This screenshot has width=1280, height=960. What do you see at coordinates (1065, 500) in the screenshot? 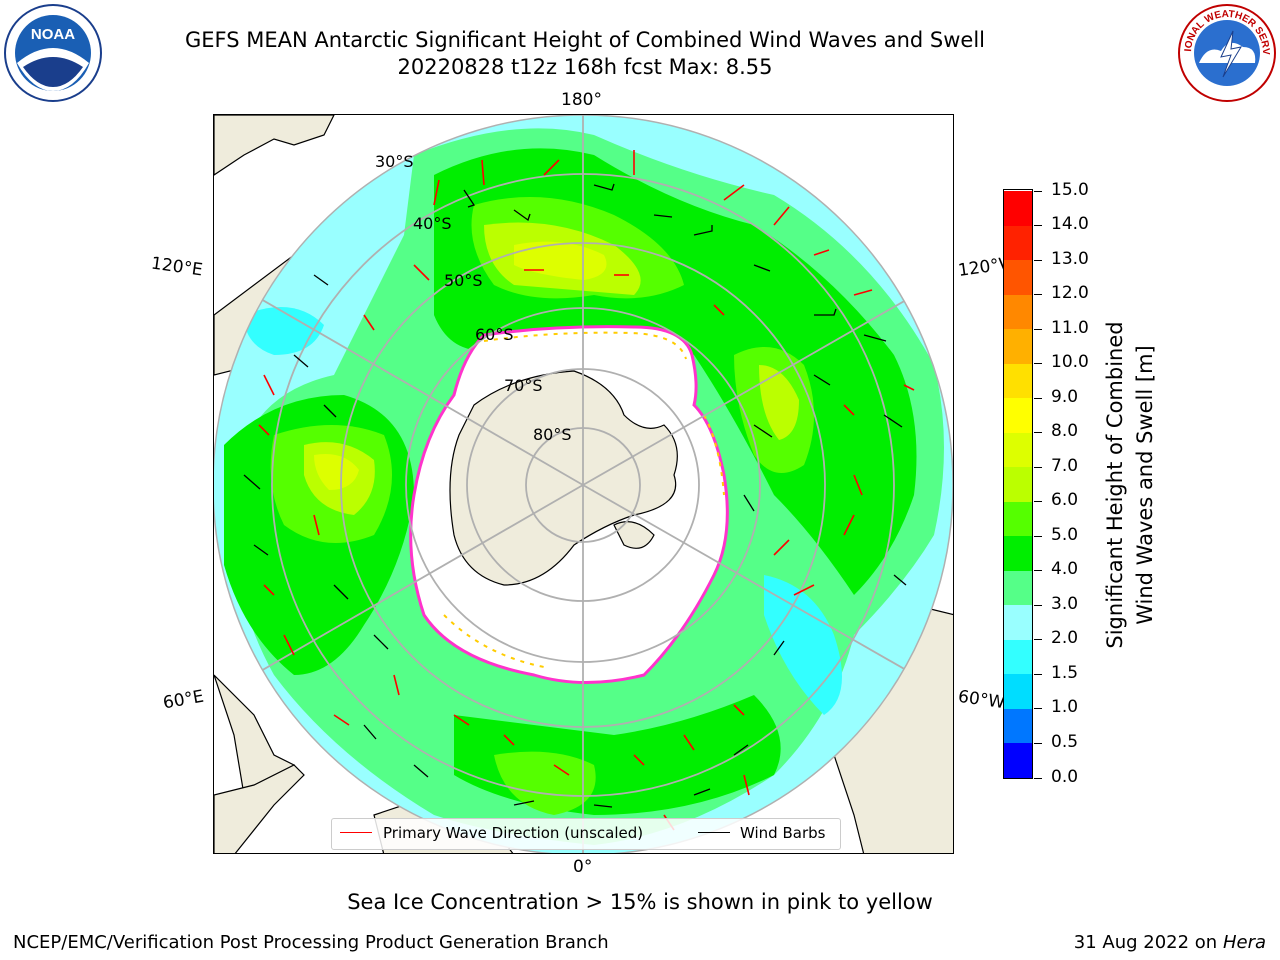
I see `colorbar-tick-label: 6.0` at bounding box center [1065, 500].